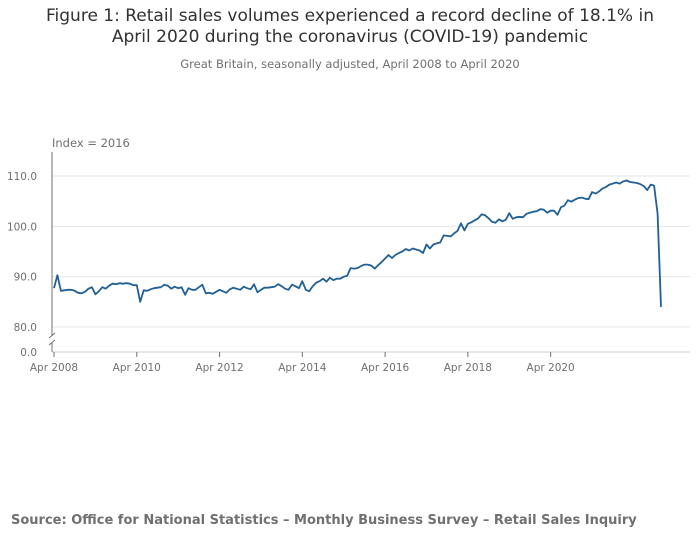 The width and height of the screenshot is (700, 549). I want to click on y-tick-label: 90.0, so click(25, 278).